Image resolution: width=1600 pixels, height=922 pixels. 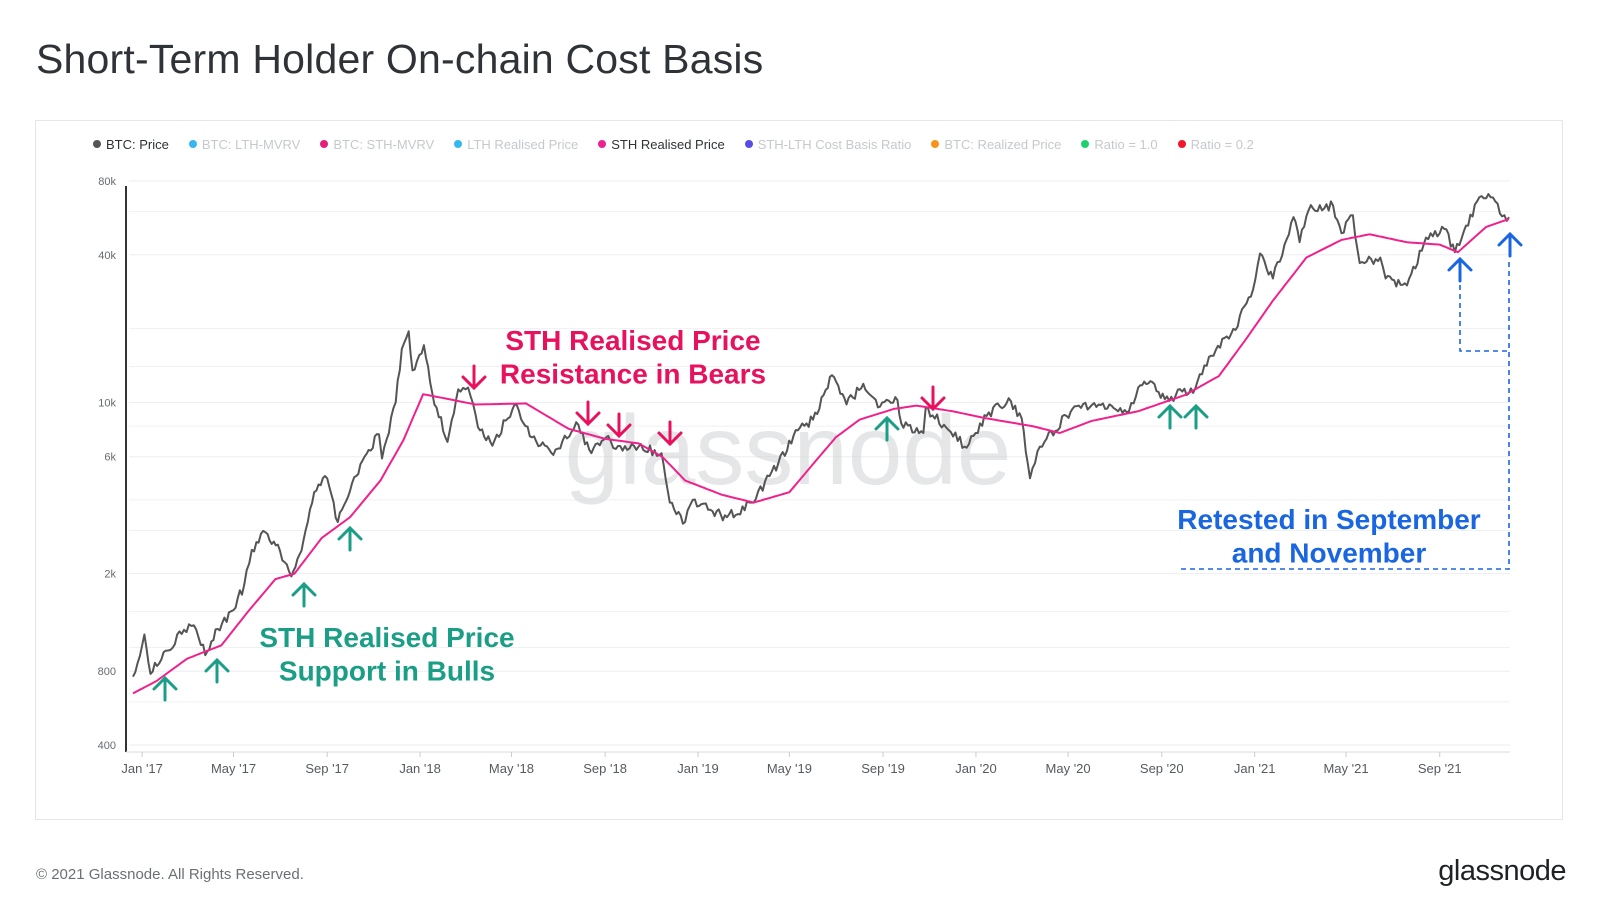 What do you see at coordinates (1484, 318) in the screenshot?
I see `retest-bracket-upper` at bounding box center [1484, 318].